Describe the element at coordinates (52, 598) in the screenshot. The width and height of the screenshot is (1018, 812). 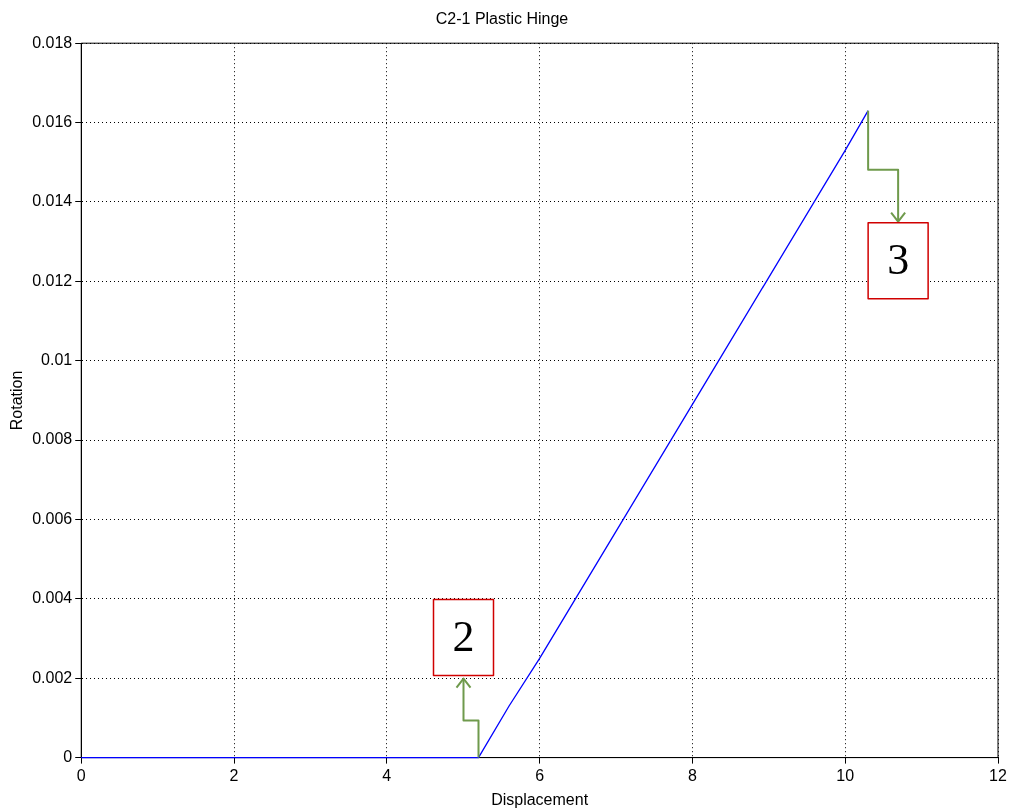
I see `y-tick-label: 0.004` at that location.